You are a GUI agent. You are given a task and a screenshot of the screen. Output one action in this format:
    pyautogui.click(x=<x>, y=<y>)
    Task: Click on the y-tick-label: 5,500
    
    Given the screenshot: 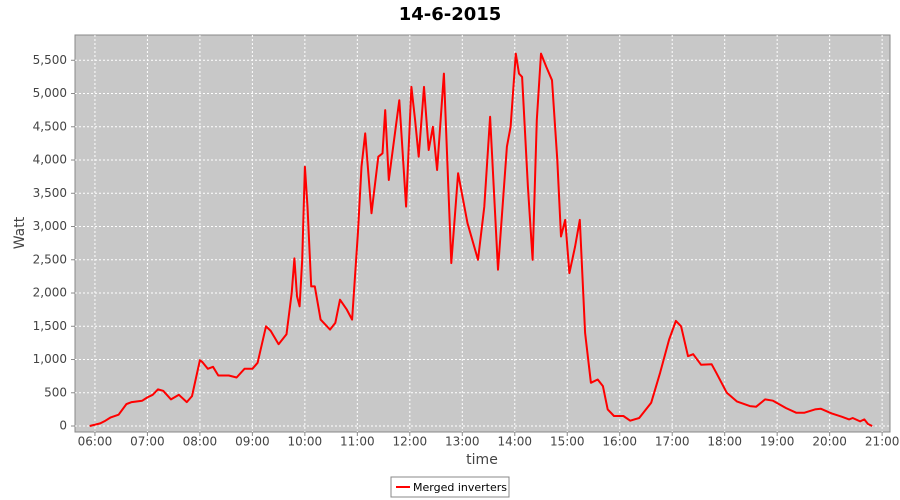 What is the action you would take?
    pyautogui.click(x=50, y=60)
    